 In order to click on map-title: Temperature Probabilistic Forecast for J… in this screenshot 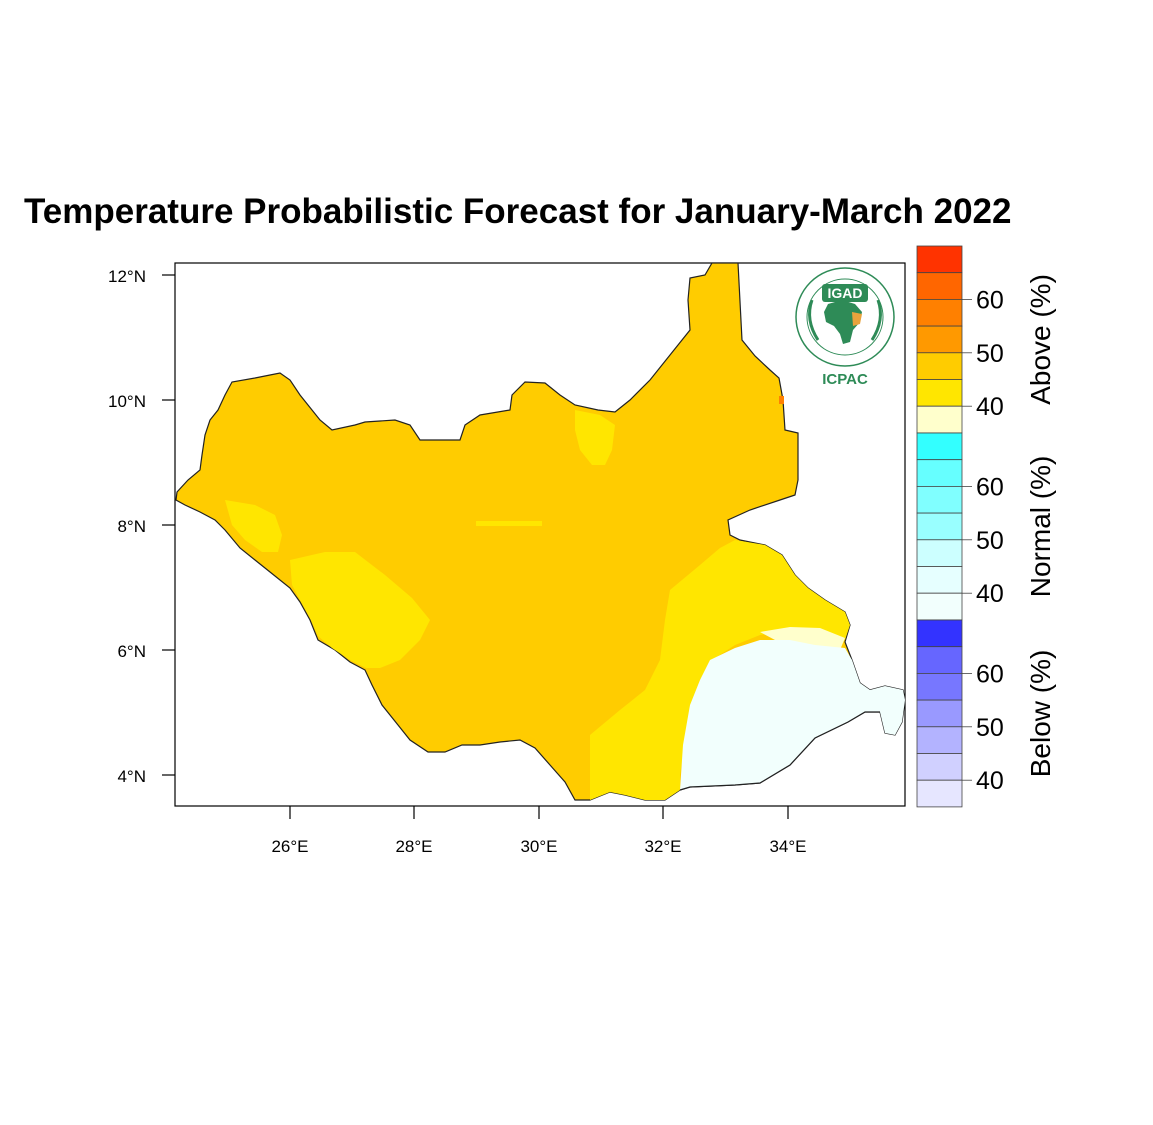, I will do `click(518, 211)`.